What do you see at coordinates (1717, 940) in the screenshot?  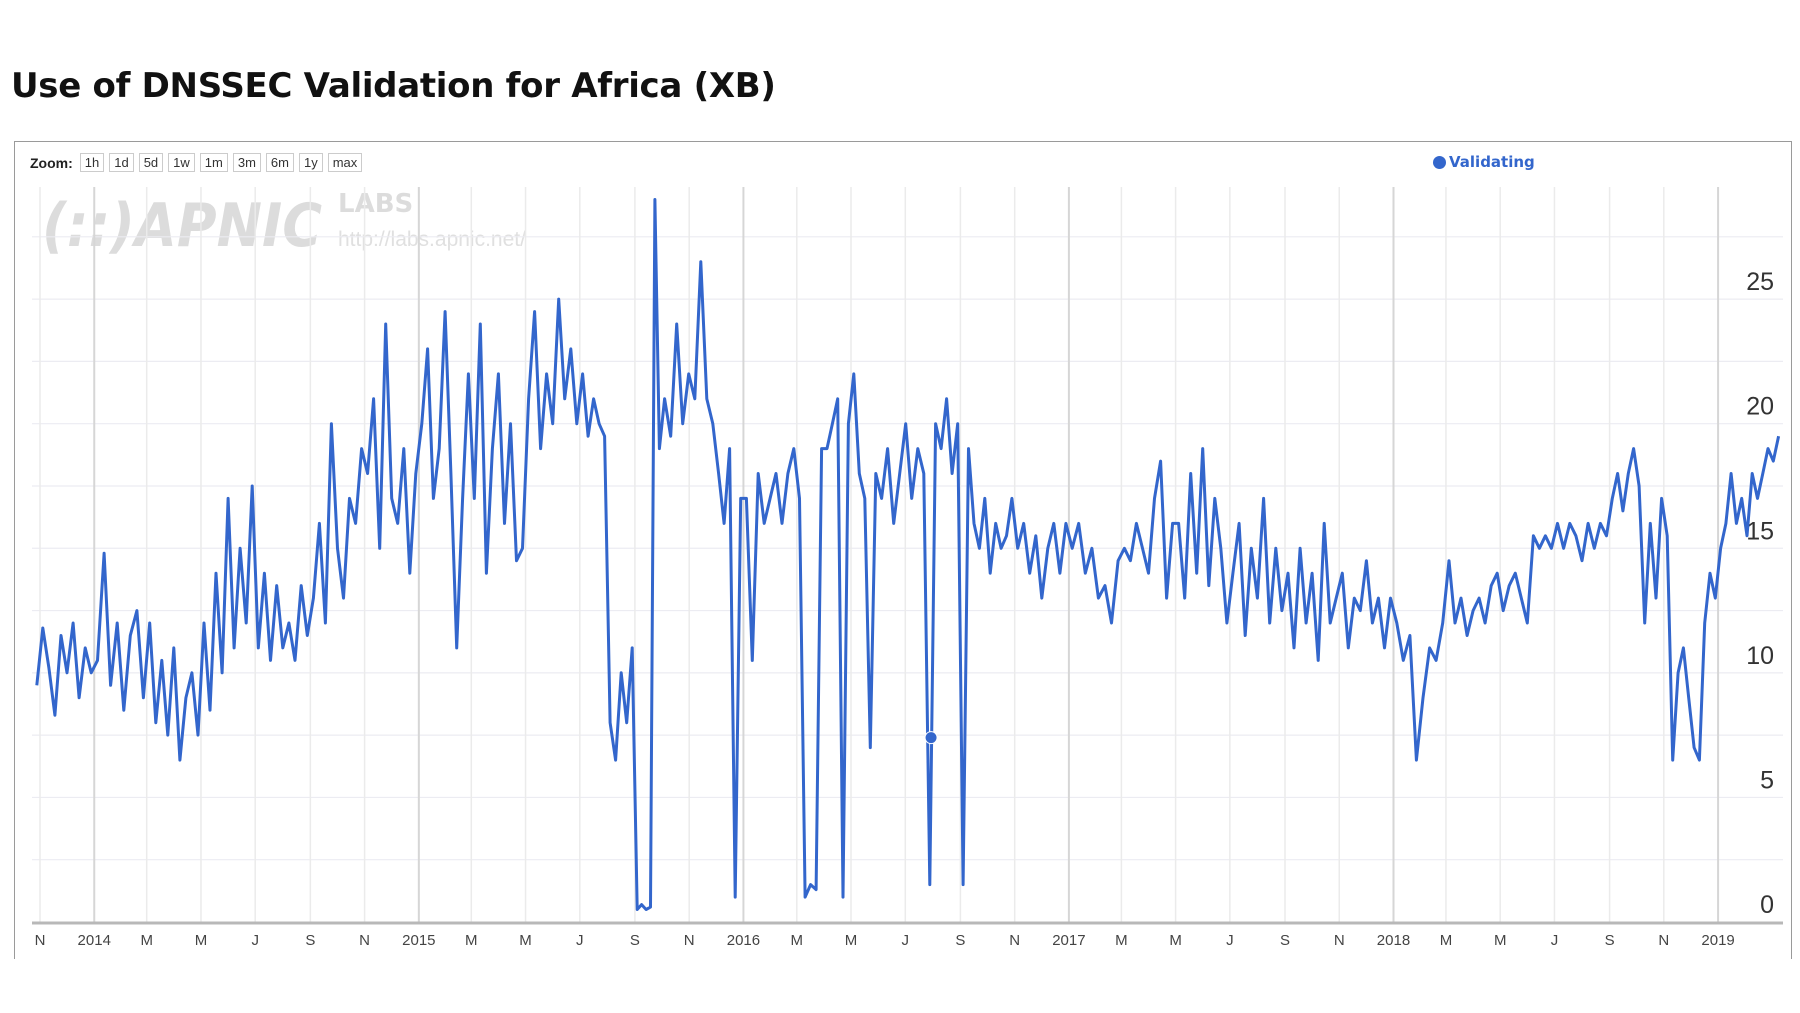 I see `x-tick-label: 2019` at bounding box center [1717, 940].